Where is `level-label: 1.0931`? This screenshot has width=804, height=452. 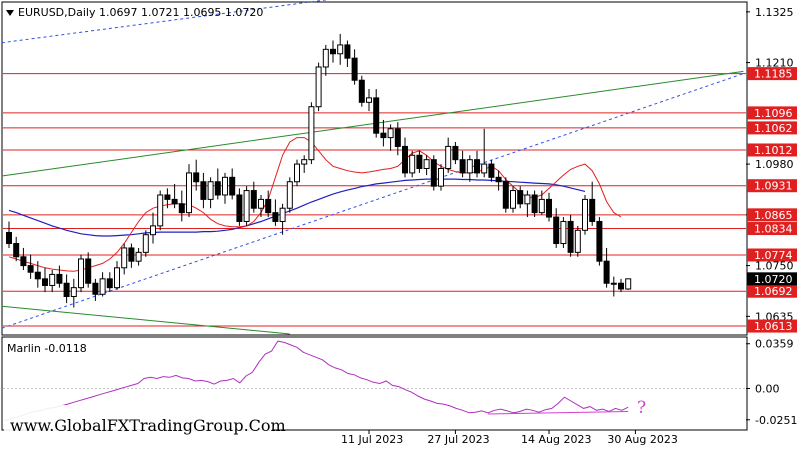 level-label: 1.0931 is located at coordinates (773, 186).